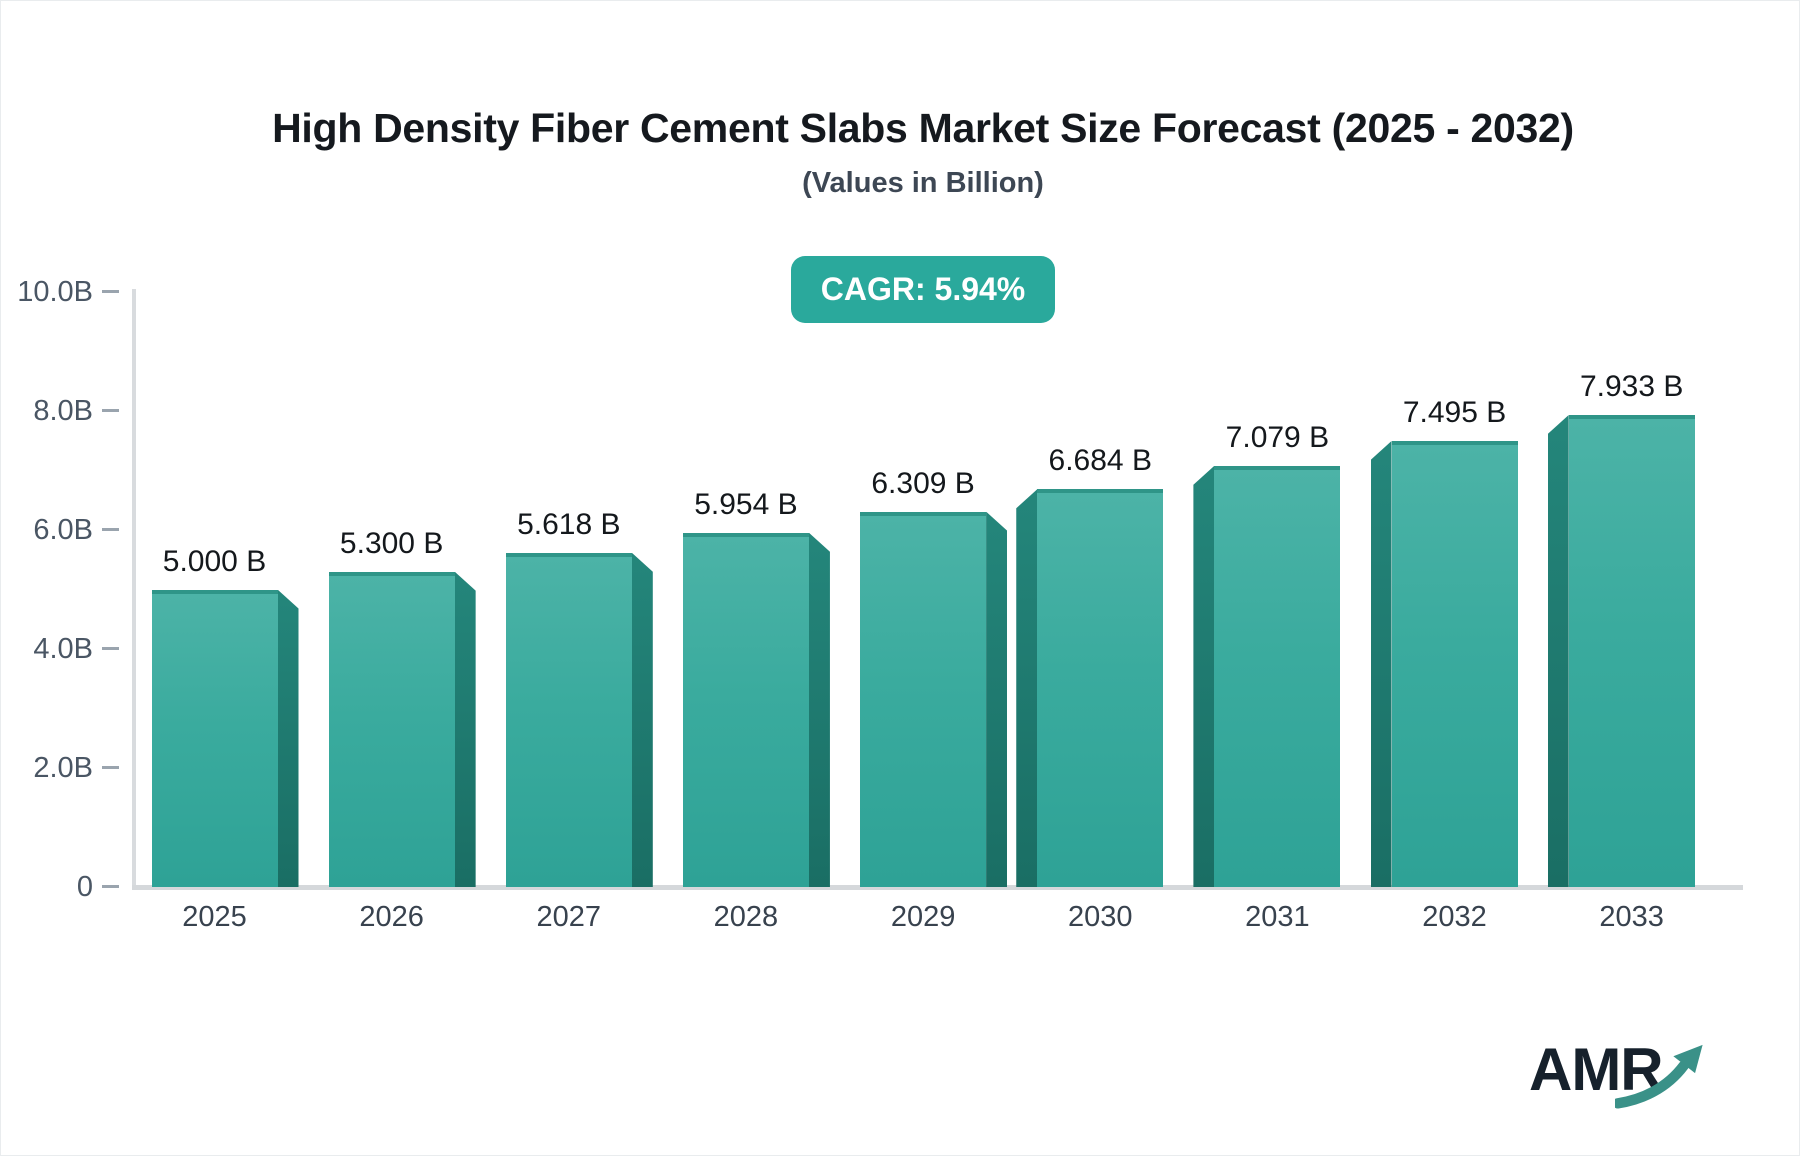 This screenshot has width=1800, height=1156. I want to click on bar-value-label: 5.000 B, so click(214, 561).